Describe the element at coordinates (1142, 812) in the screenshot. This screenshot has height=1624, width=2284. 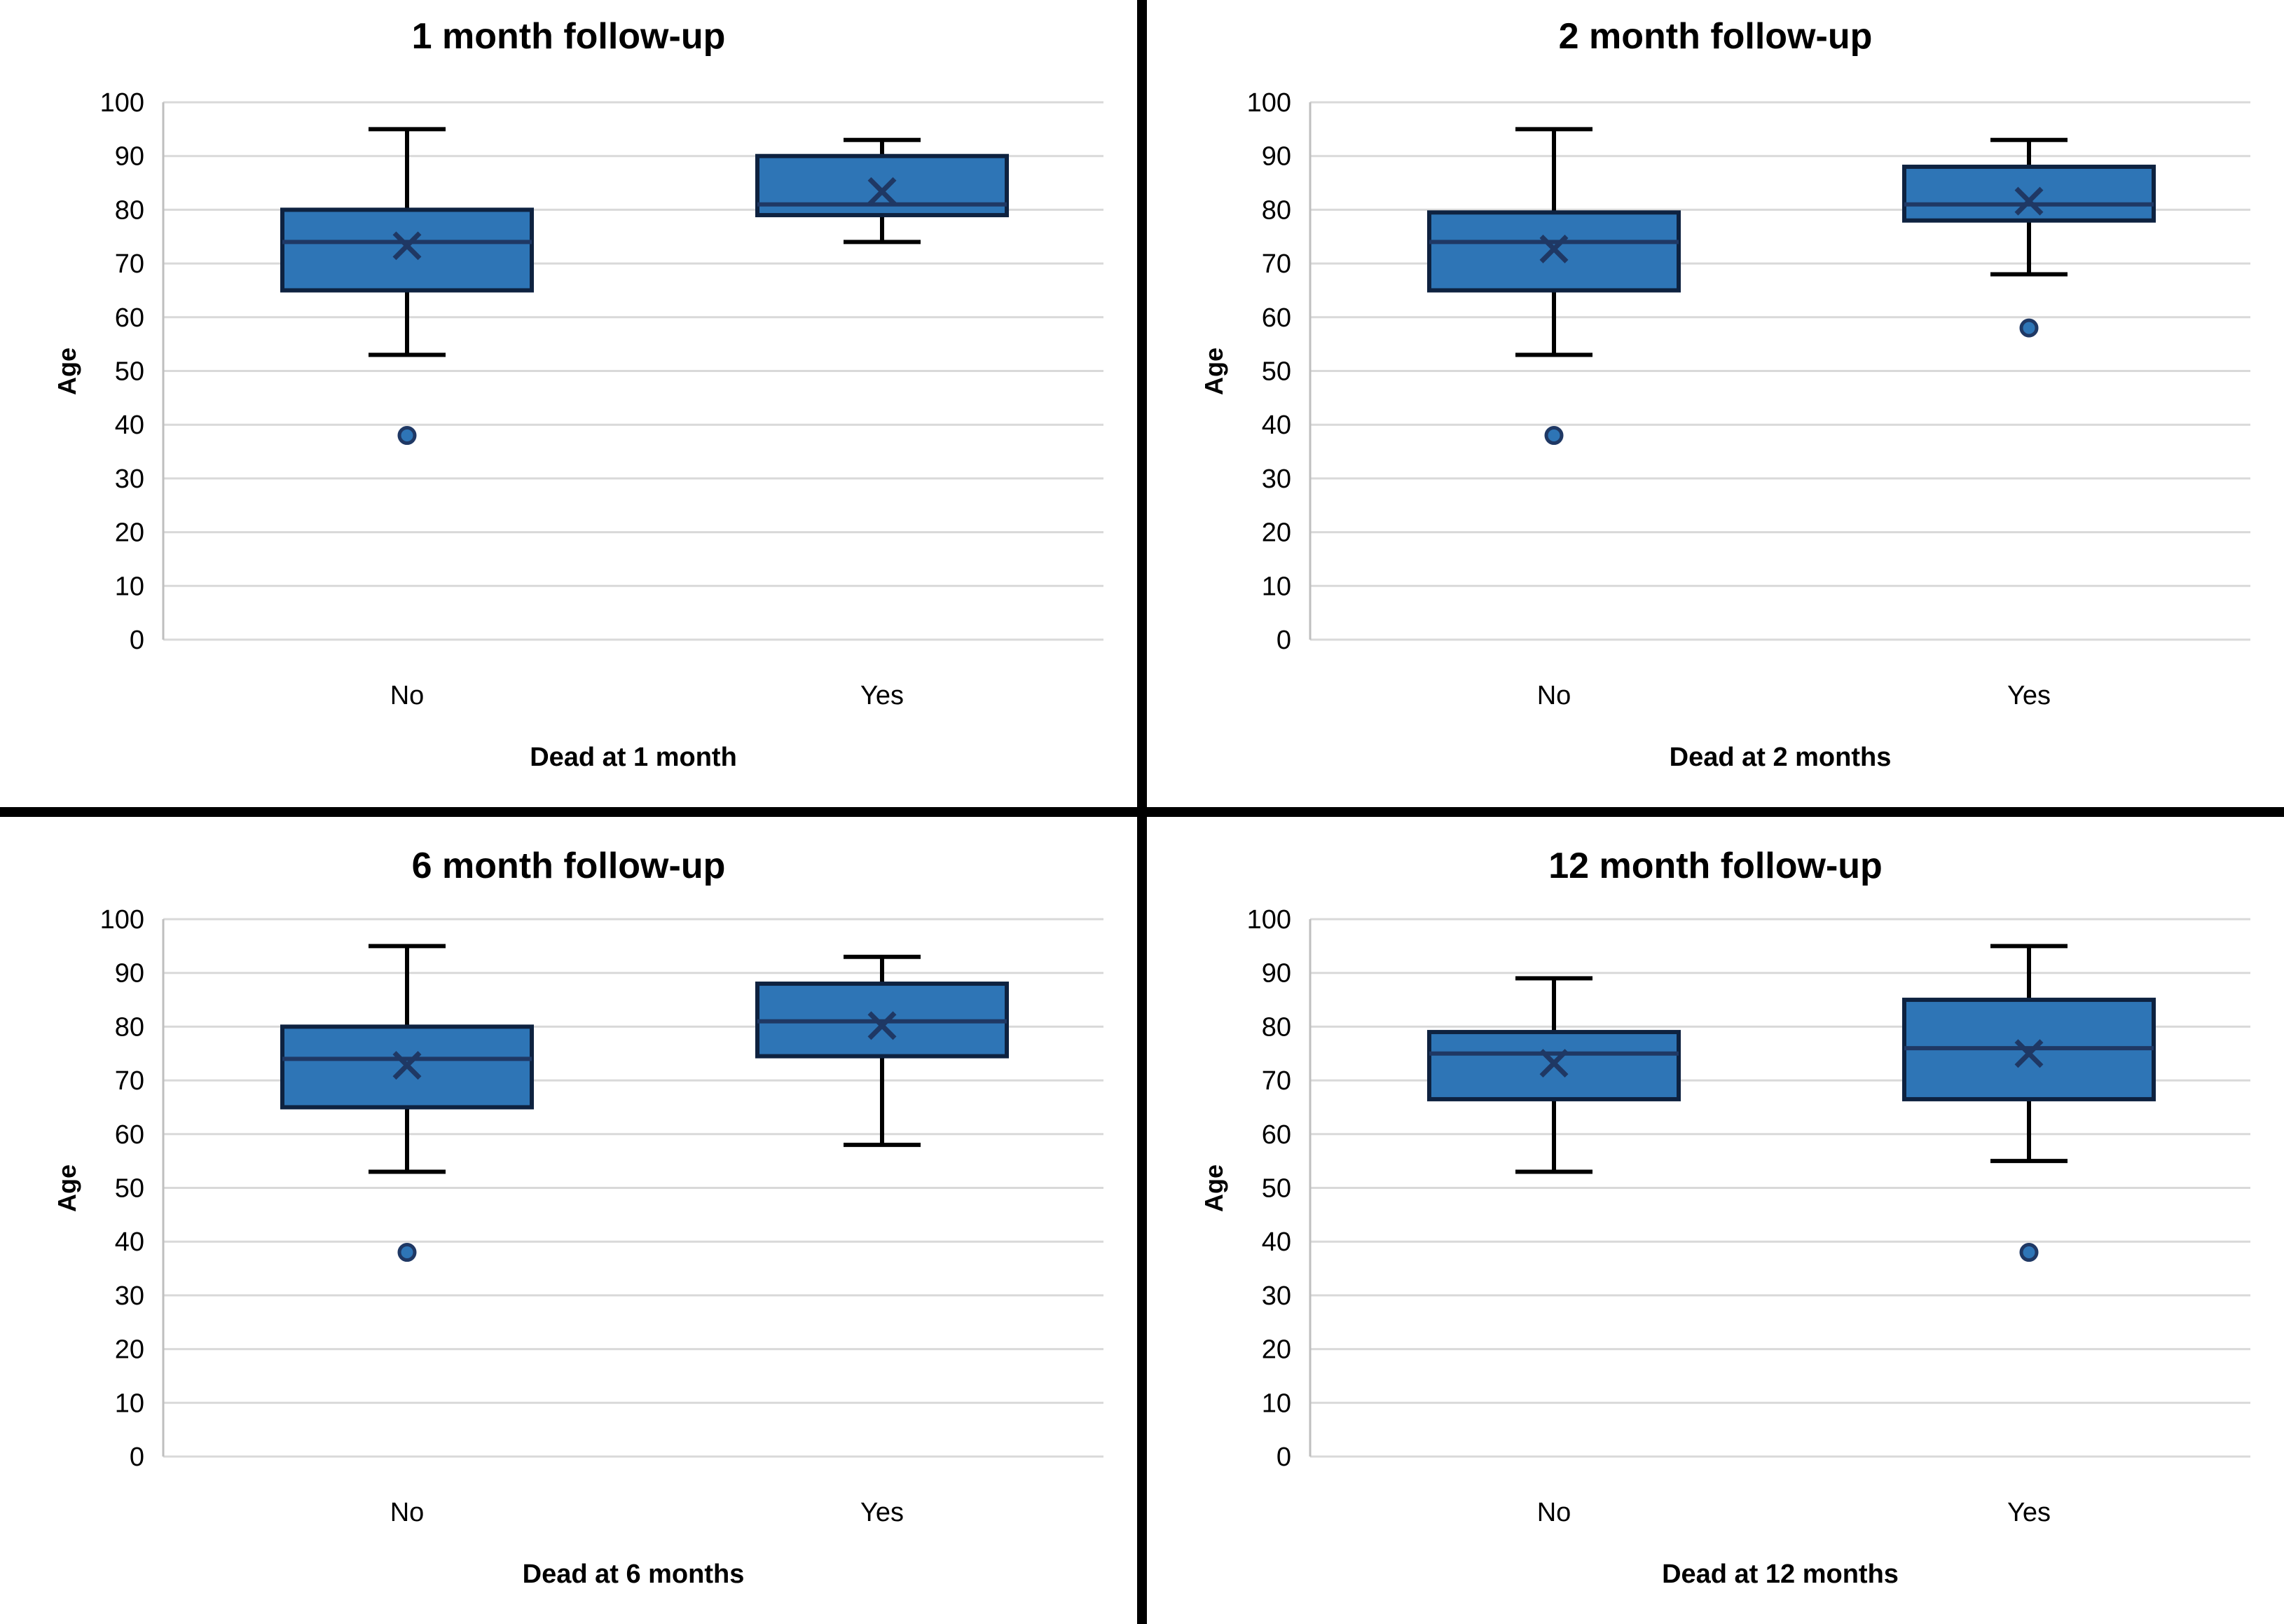
I see `horizontal-divider` at that location.